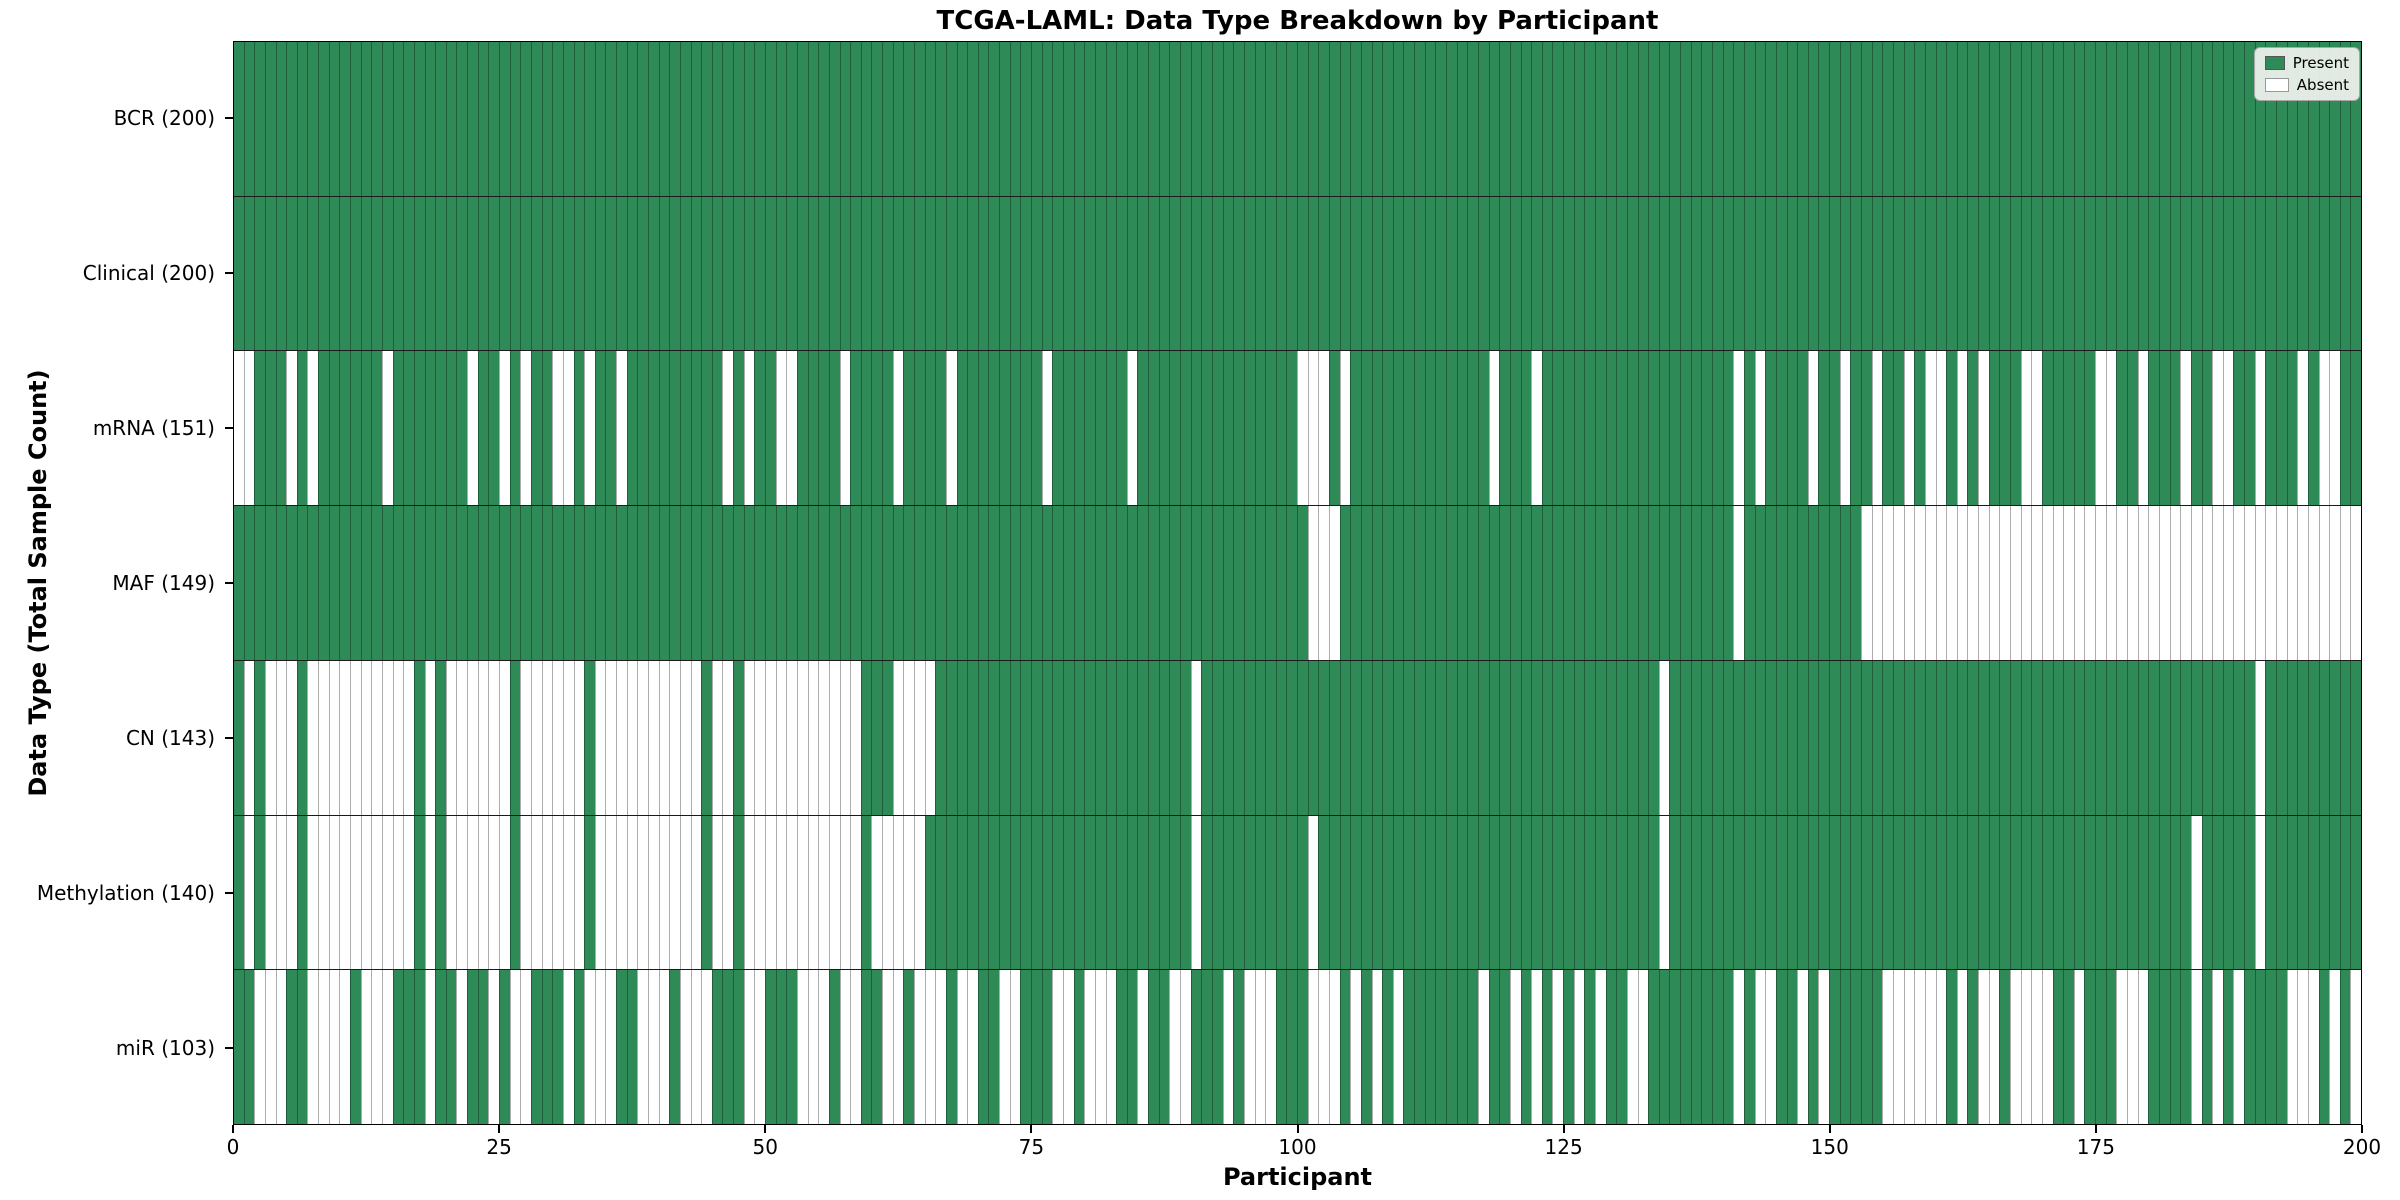 The height and width of the screenshot is (1200, 2400). I want to click on y-tick-label: MAF (149), so click(163, 583).